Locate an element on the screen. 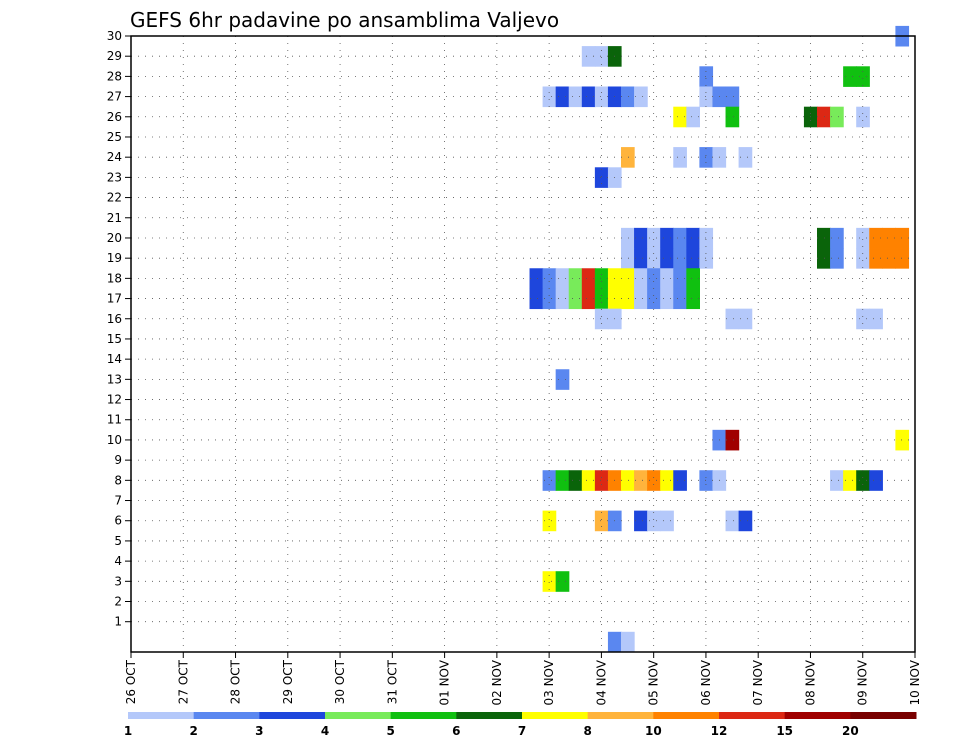 The height and width of the screenshot is (742, 960). y-tick-label: 29 is located at coordinates (114, 56).